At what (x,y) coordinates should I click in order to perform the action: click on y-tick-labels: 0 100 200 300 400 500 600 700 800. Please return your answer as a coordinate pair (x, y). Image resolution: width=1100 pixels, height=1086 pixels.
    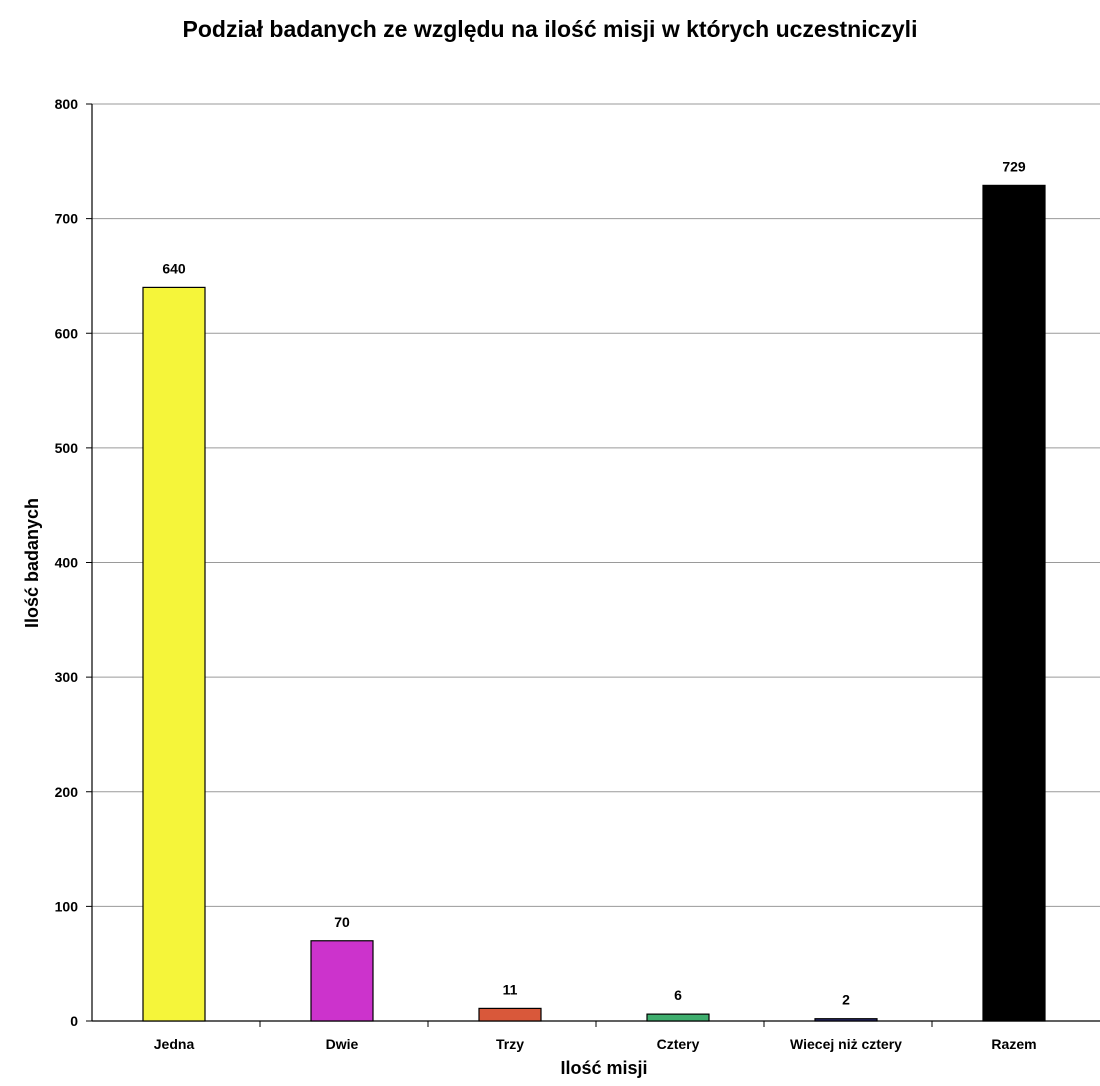
    Looking at the image, I should click on (73, 562).